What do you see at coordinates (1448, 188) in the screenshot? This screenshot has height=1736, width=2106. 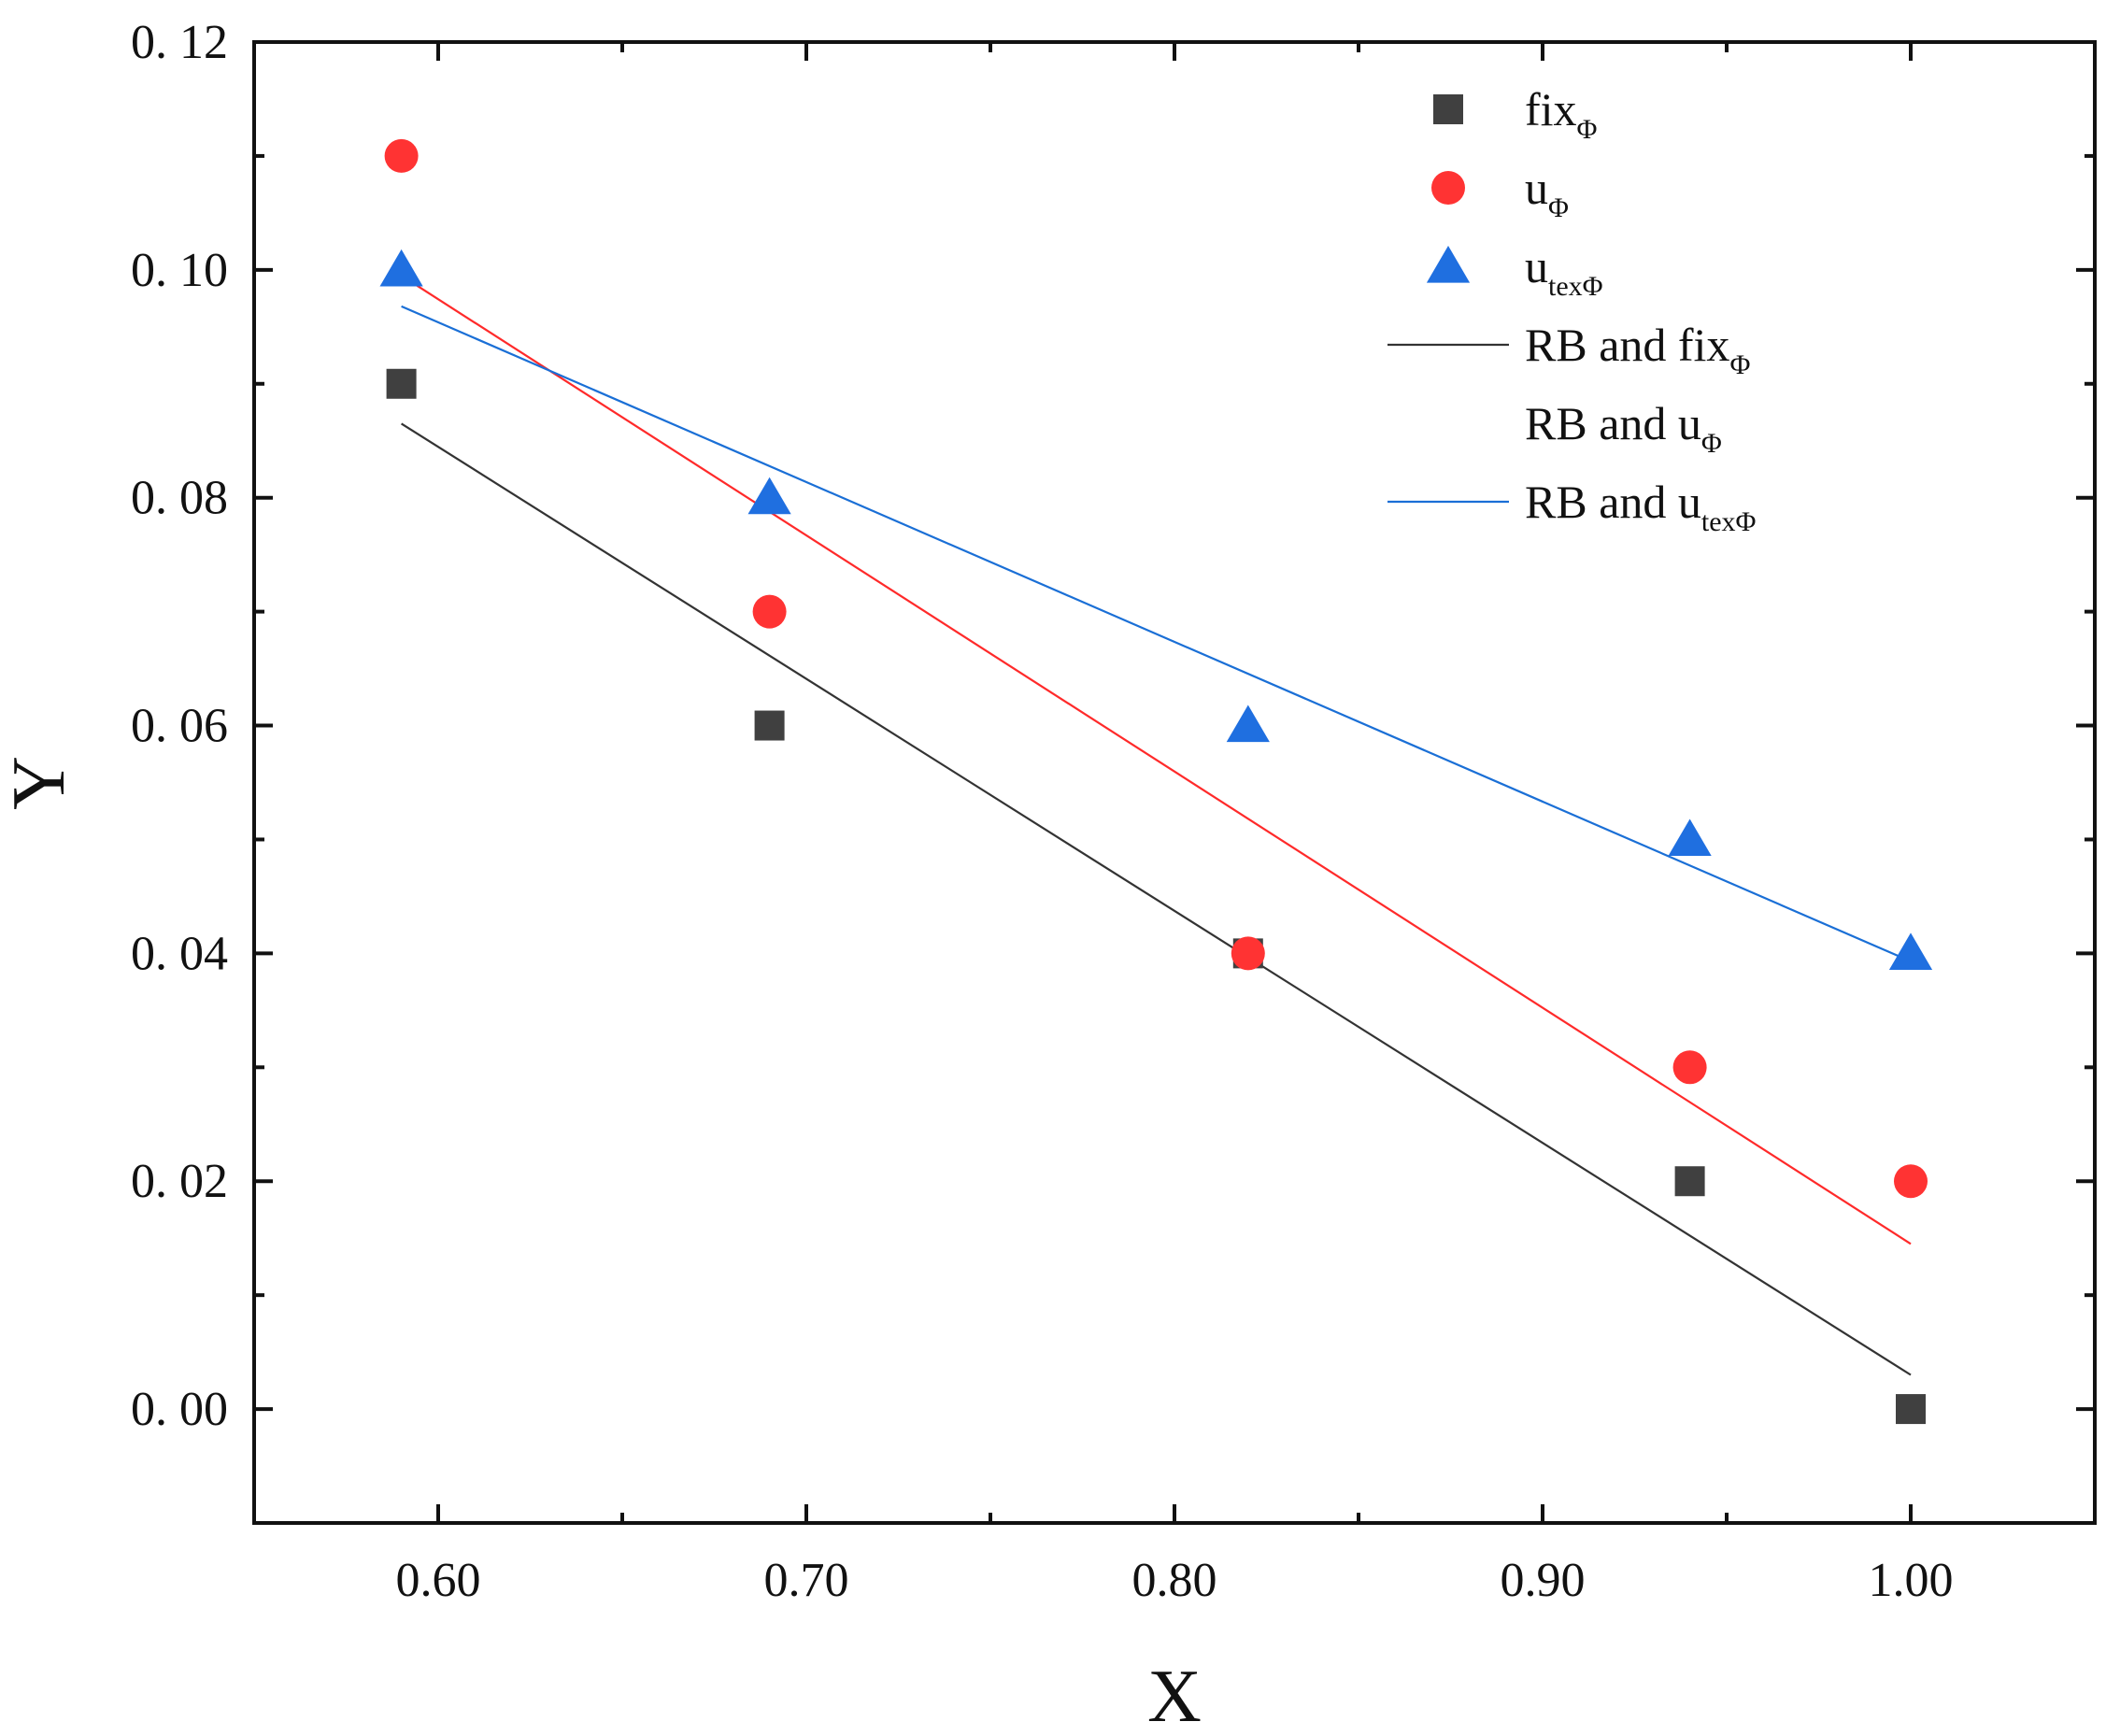 I see `legend-marker-circle` at bounding box center [1448, 188].